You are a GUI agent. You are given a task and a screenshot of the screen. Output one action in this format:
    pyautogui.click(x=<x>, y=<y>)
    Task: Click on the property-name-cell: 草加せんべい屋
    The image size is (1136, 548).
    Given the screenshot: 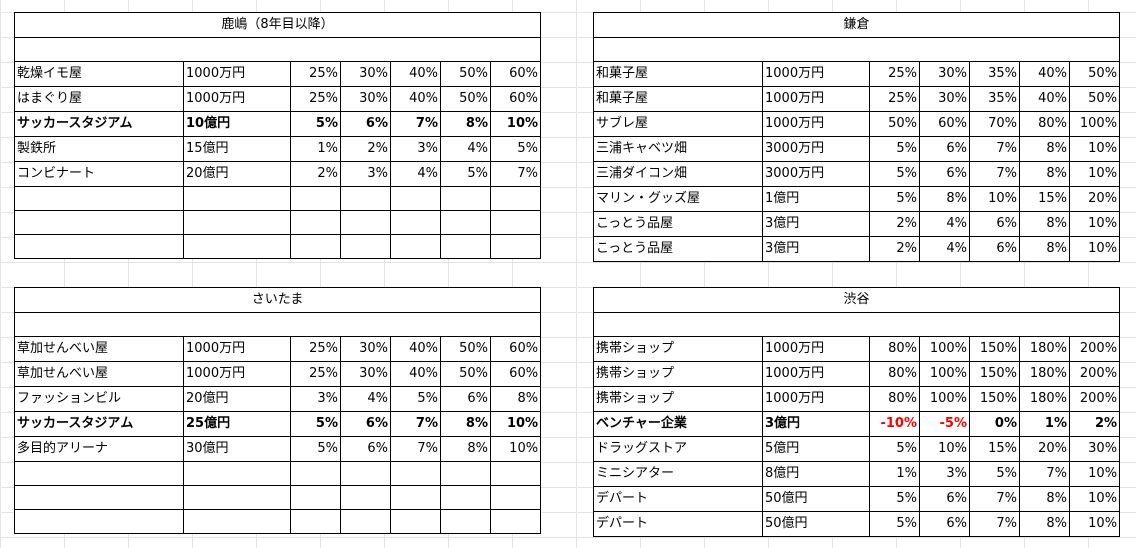 What is the action you would take?
    pyautogui.click(x=99, y=374)
    